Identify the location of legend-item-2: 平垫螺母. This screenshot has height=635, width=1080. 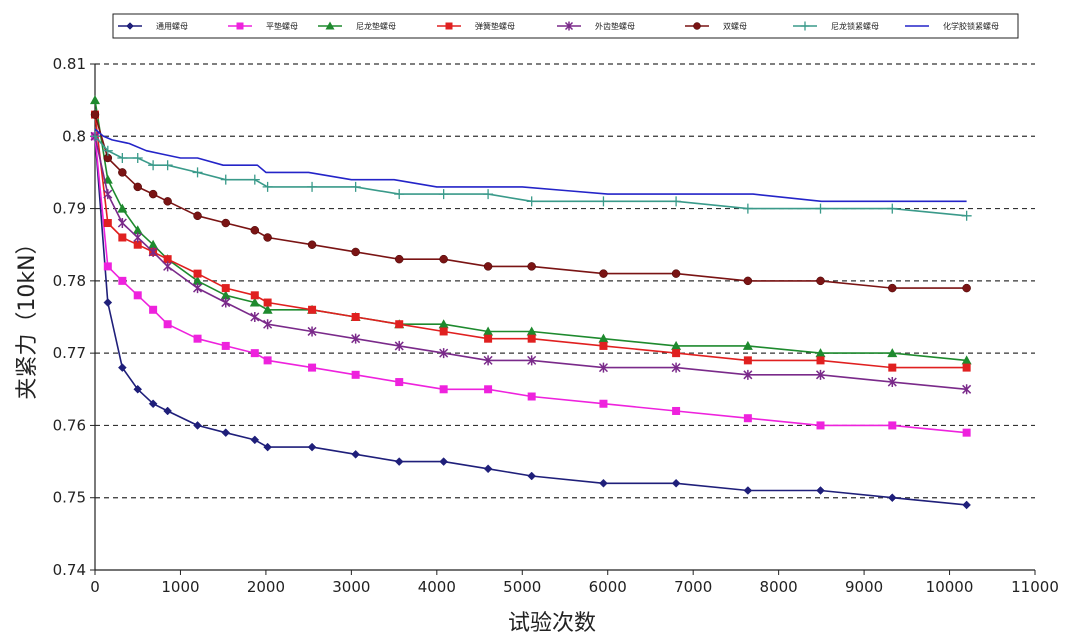
(263, 26).